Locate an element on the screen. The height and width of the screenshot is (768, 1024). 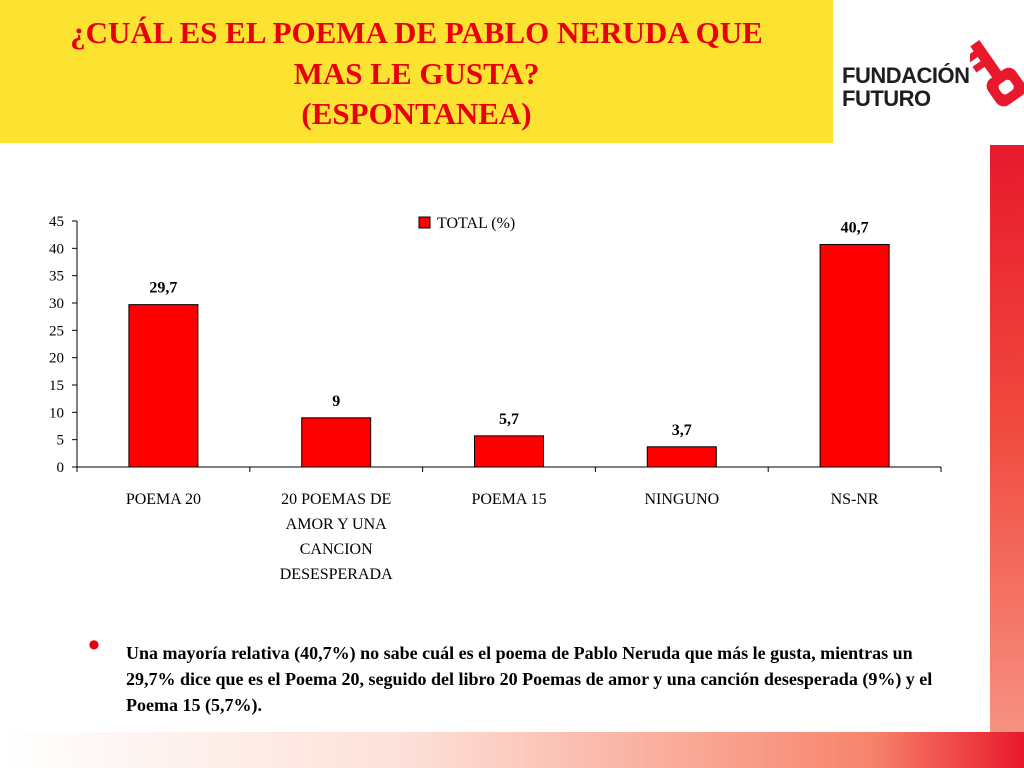
y-tick-label: 35 is located at coordinates (56, 277).